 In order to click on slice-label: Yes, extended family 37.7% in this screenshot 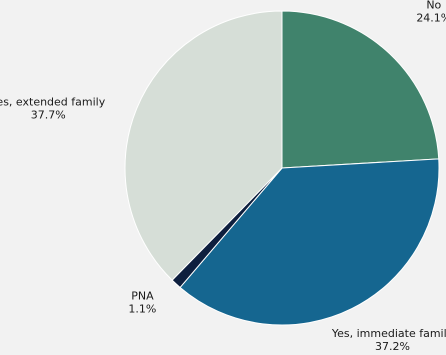, I will do `click(53, 108)`.